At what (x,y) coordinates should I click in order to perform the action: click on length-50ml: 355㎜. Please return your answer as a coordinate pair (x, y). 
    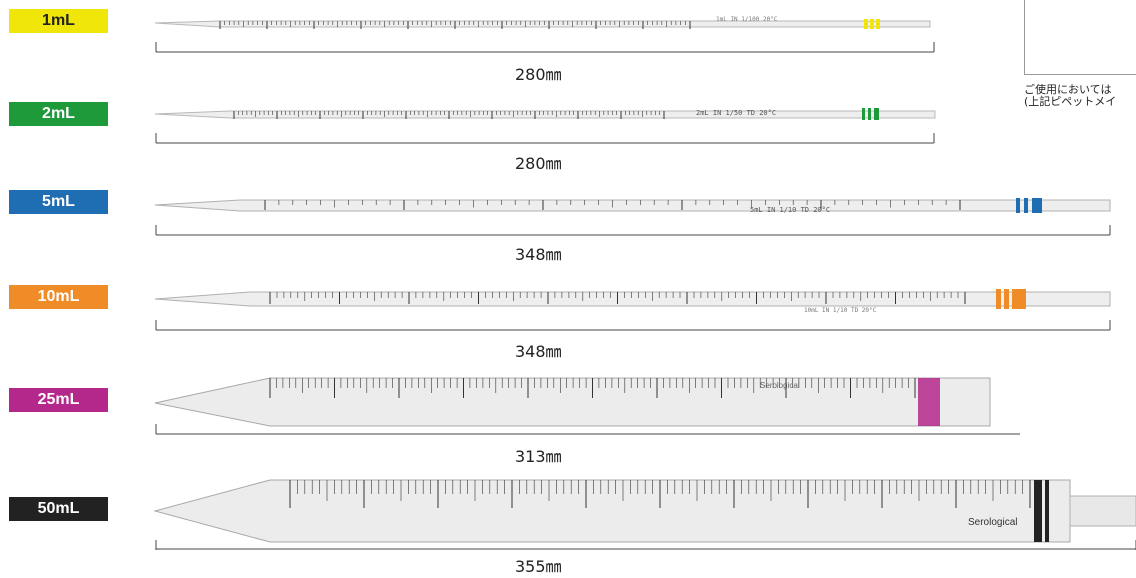
    Looking at the image, I should click on (538, 566).